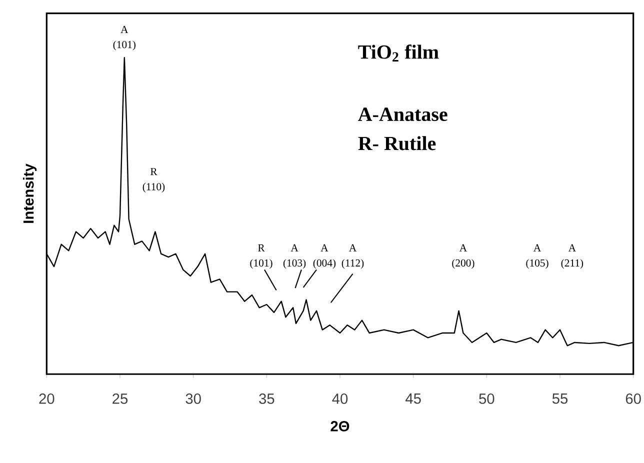 The height and width of the screenshot is (463, 644). Describe the element at coordinates (124, 45) in the screenshot. I see `text: (101)` at that location.